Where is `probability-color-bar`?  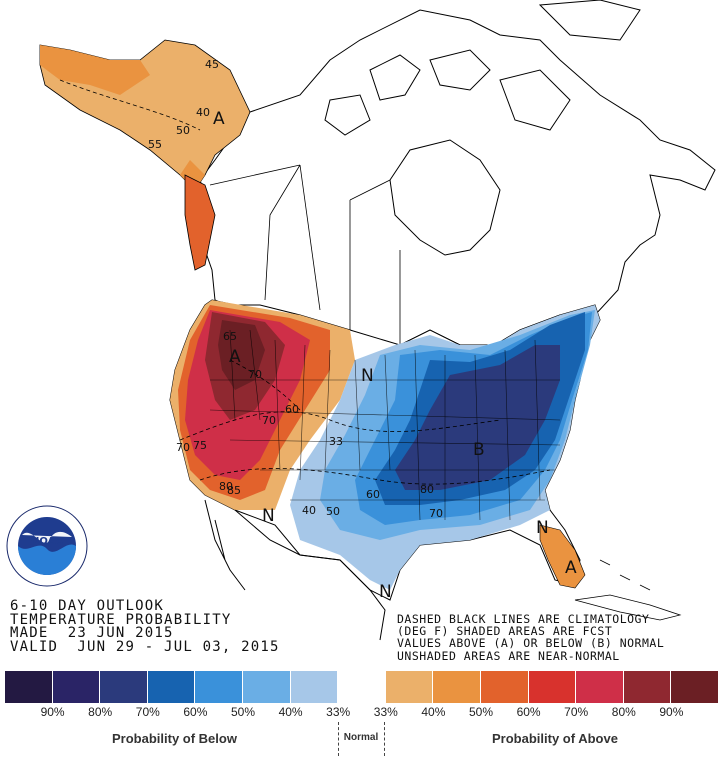 probability-color-bar is located at coordinates (362, 687).